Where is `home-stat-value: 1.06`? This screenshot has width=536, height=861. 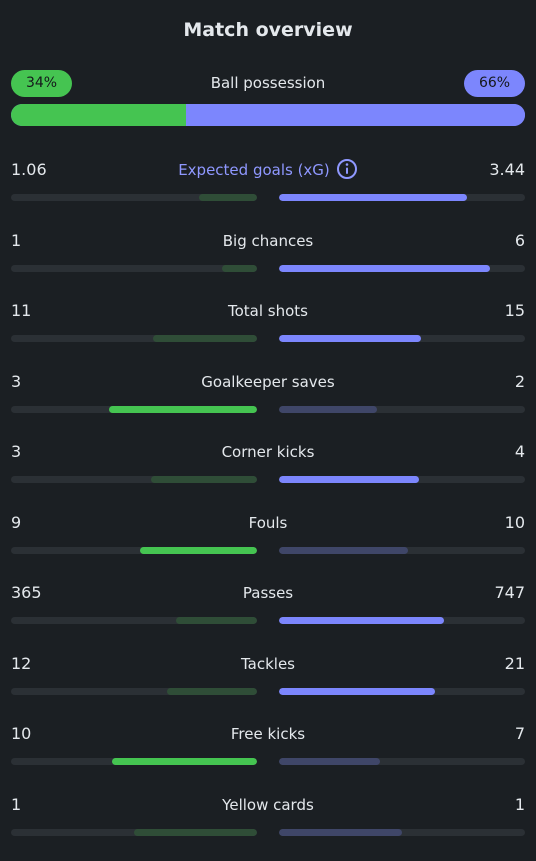 home-stat-value: 1.06 is located at coordinates (29, 170).